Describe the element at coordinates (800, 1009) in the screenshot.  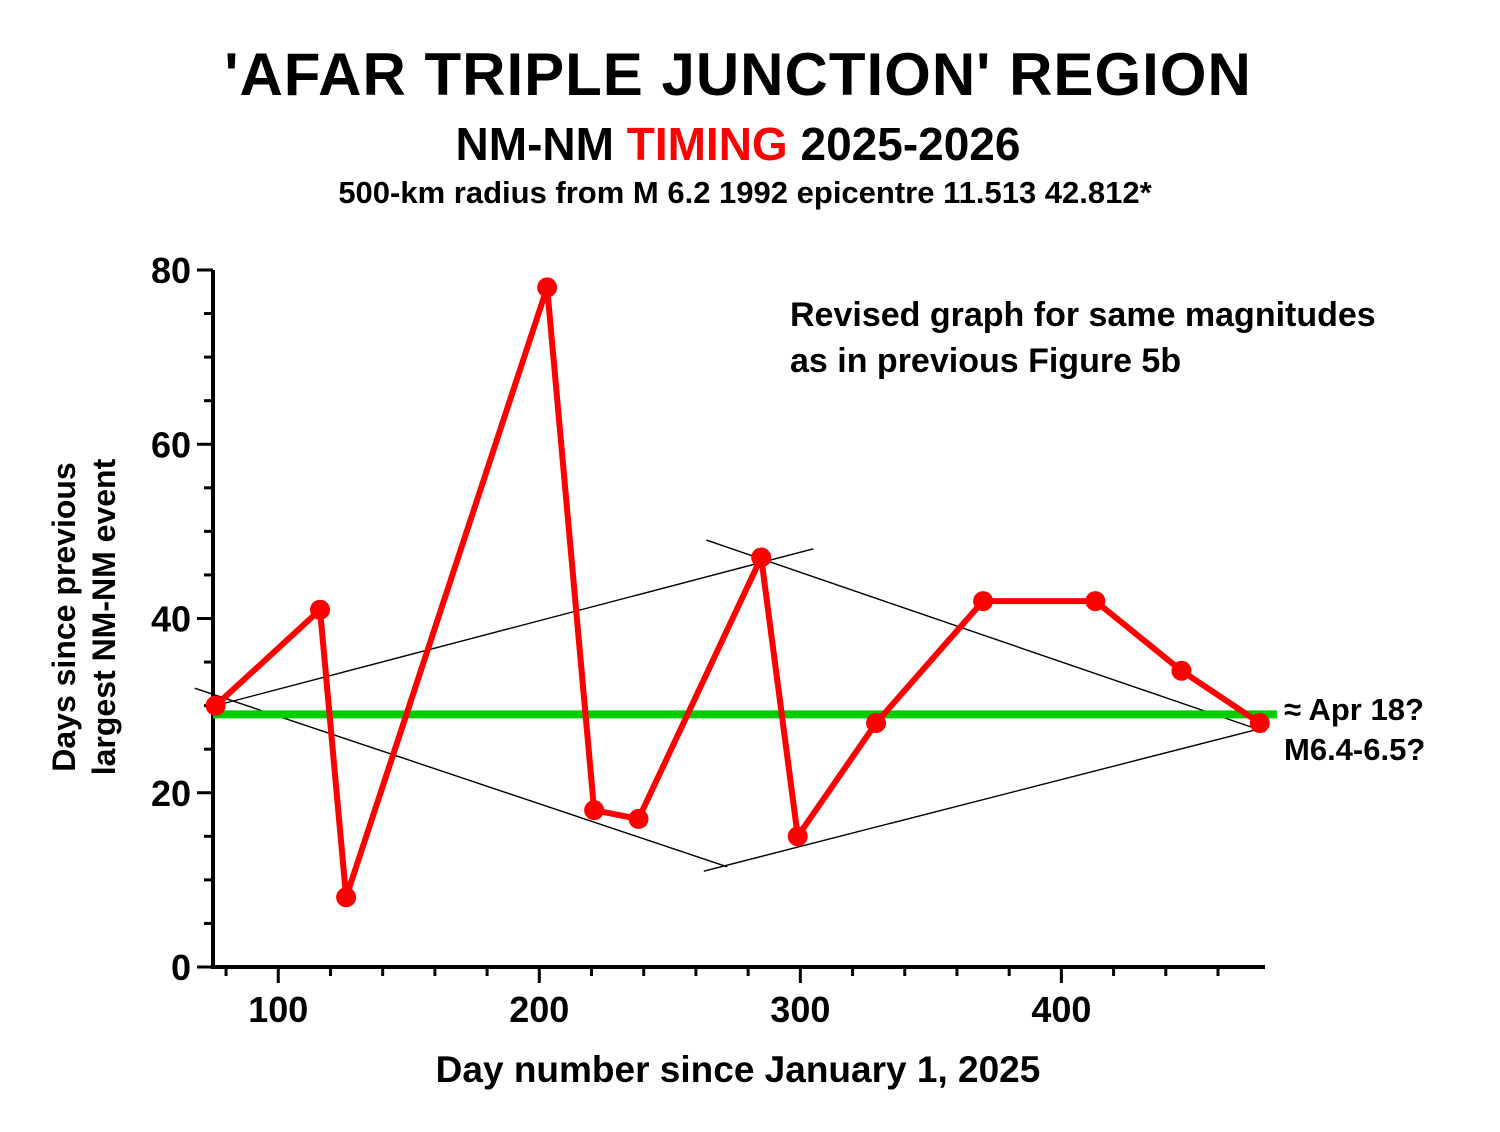
I see `x-tick-label: 300` at that location.